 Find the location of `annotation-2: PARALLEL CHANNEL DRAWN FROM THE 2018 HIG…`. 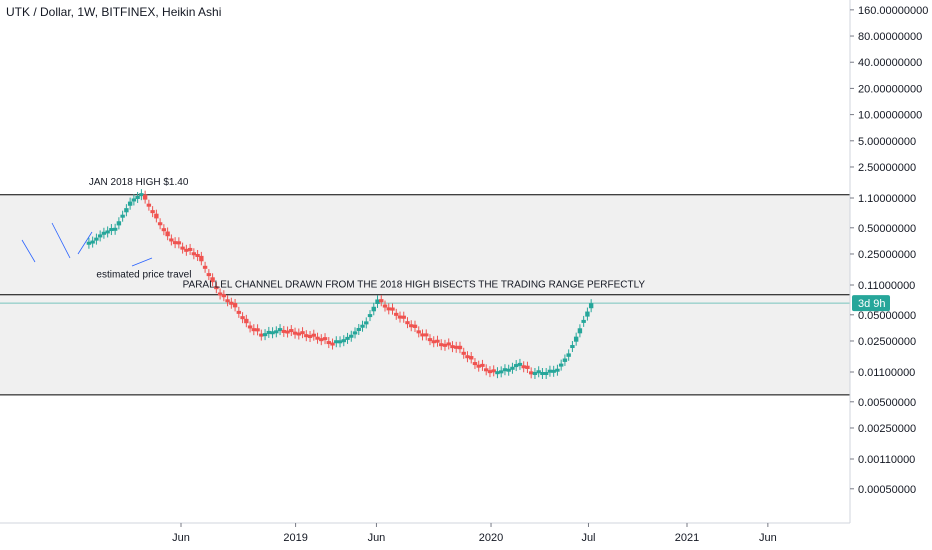

annotation-2: PARALLEL CHANNEL DRAWN FROM THE 2018 HIG… is located at coordinates (414, 284).